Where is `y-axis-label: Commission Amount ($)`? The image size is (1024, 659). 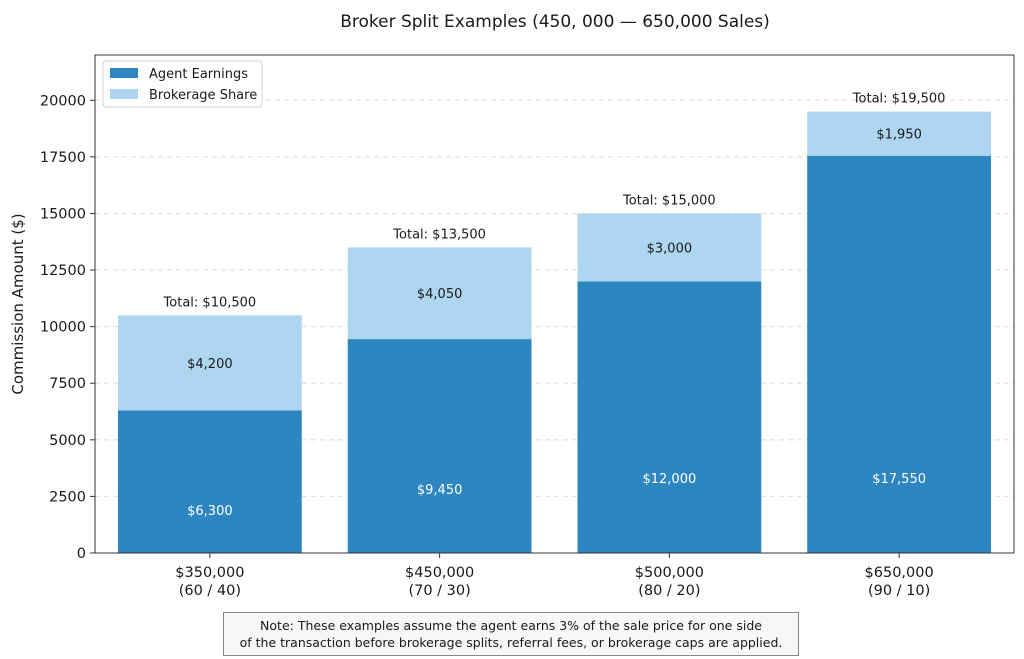
y-axis-label: Commission Amount ($) is located at coordinates (18, 303).